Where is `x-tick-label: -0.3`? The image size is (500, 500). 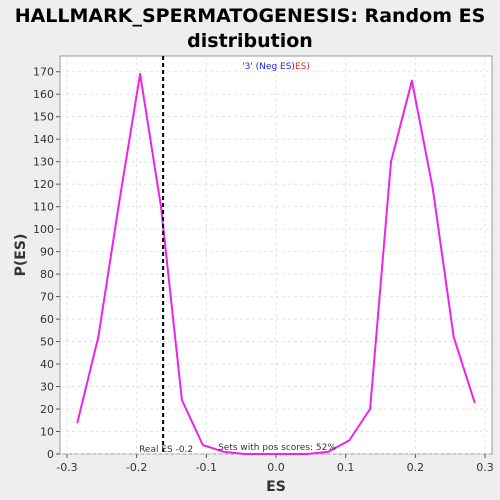 x-tick-label: -0.3 is located at coordinates (66, 467).